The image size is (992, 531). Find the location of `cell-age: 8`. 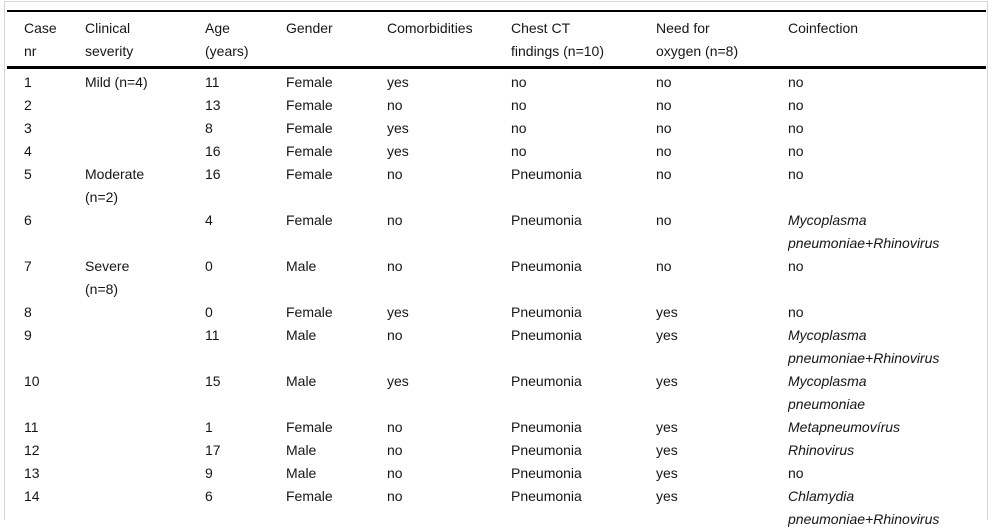

cell-age: 8 is located at coordinates (209, 128).